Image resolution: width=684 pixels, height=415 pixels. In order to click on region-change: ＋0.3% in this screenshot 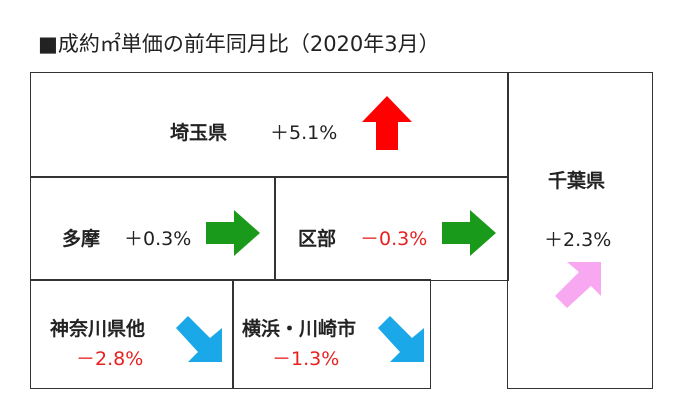, I will do `click(158, 239)`.